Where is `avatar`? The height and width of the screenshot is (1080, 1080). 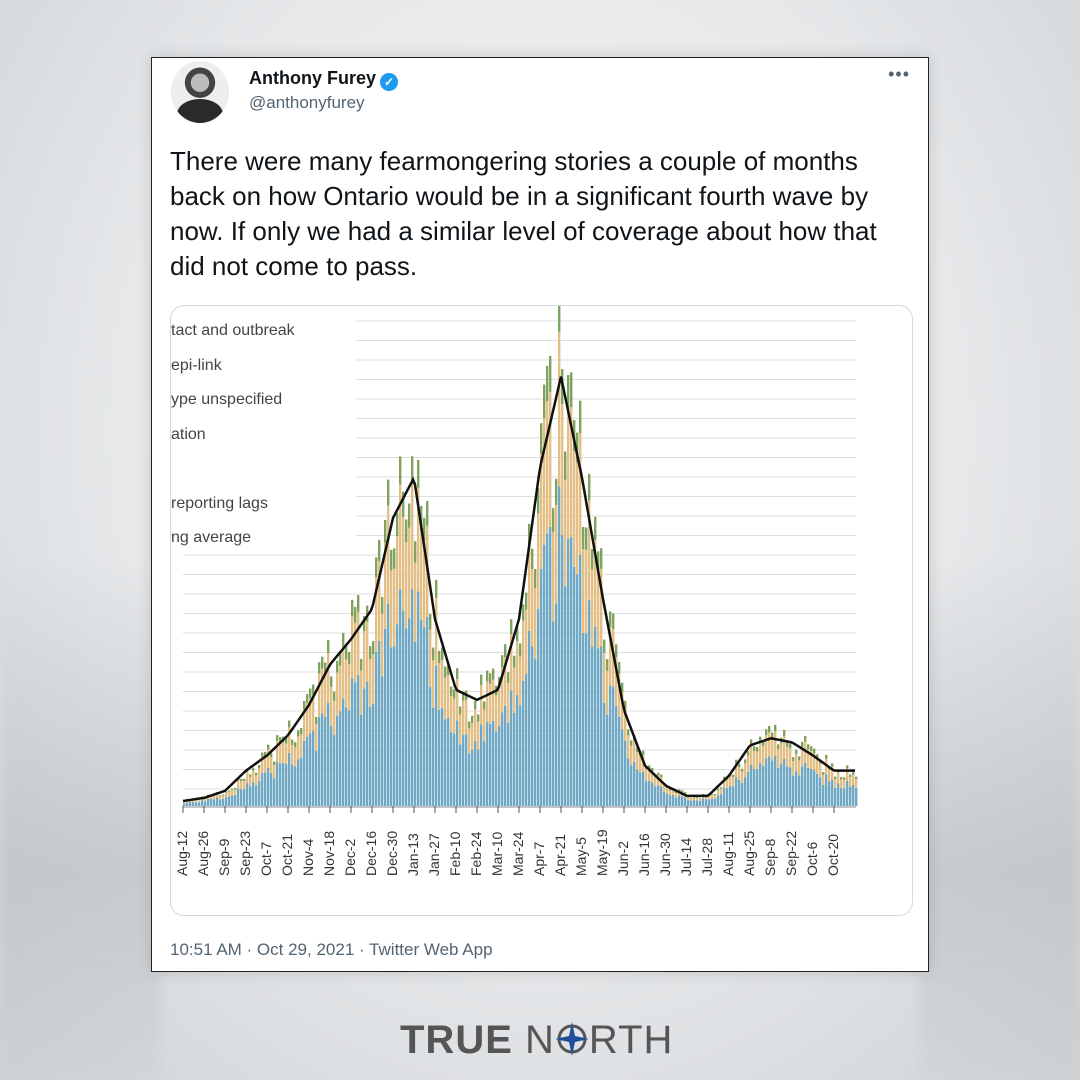
avatar is located at coordinates (200, 92).